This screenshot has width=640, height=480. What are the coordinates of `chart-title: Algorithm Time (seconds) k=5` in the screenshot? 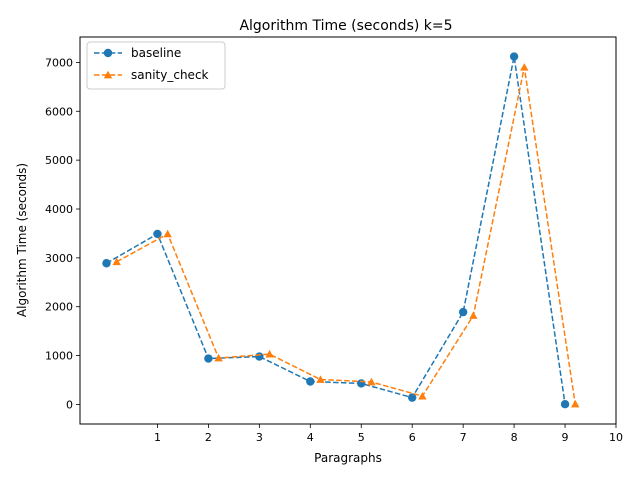 It's located at (345, 26).